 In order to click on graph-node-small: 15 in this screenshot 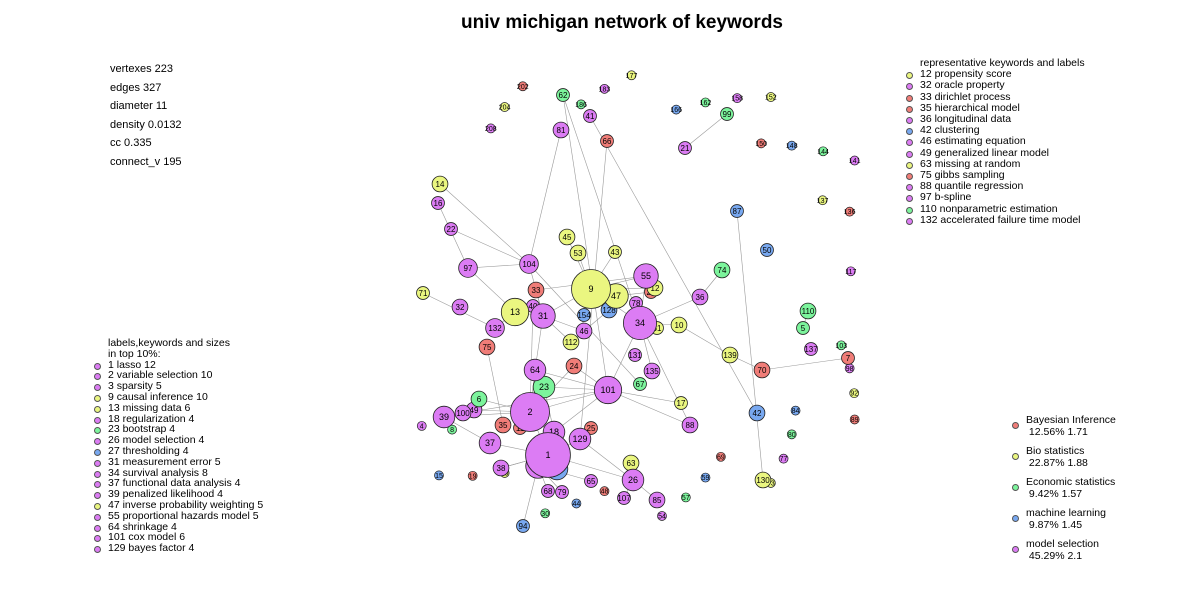, I will do `click(439, 475)`.